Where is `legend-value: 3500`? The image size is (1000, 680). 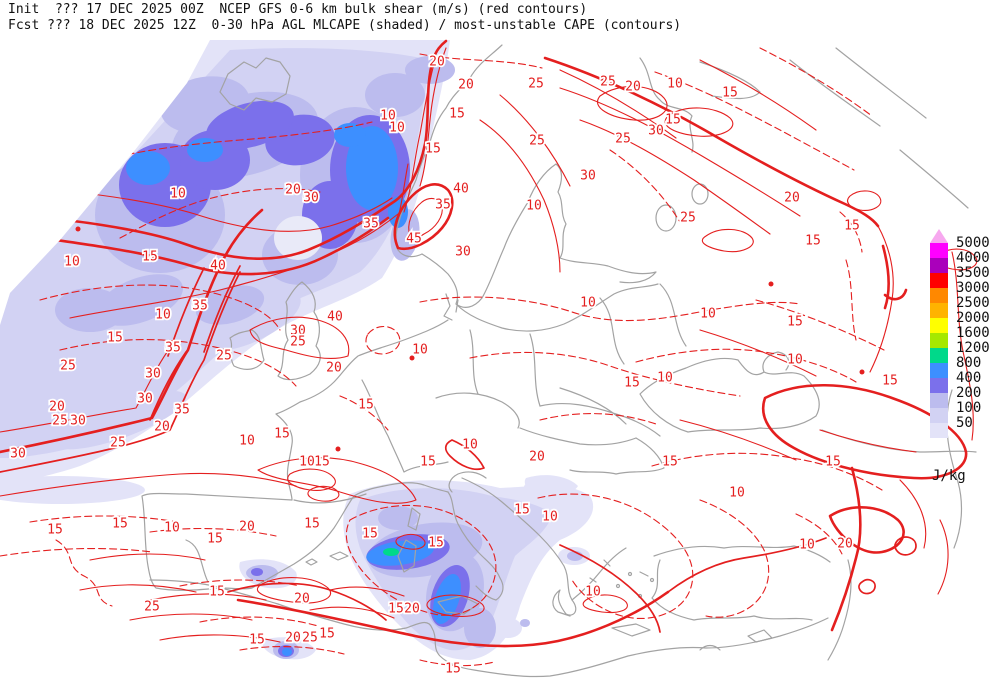
legend-value: 3500 is located at coordinates (973, 273).